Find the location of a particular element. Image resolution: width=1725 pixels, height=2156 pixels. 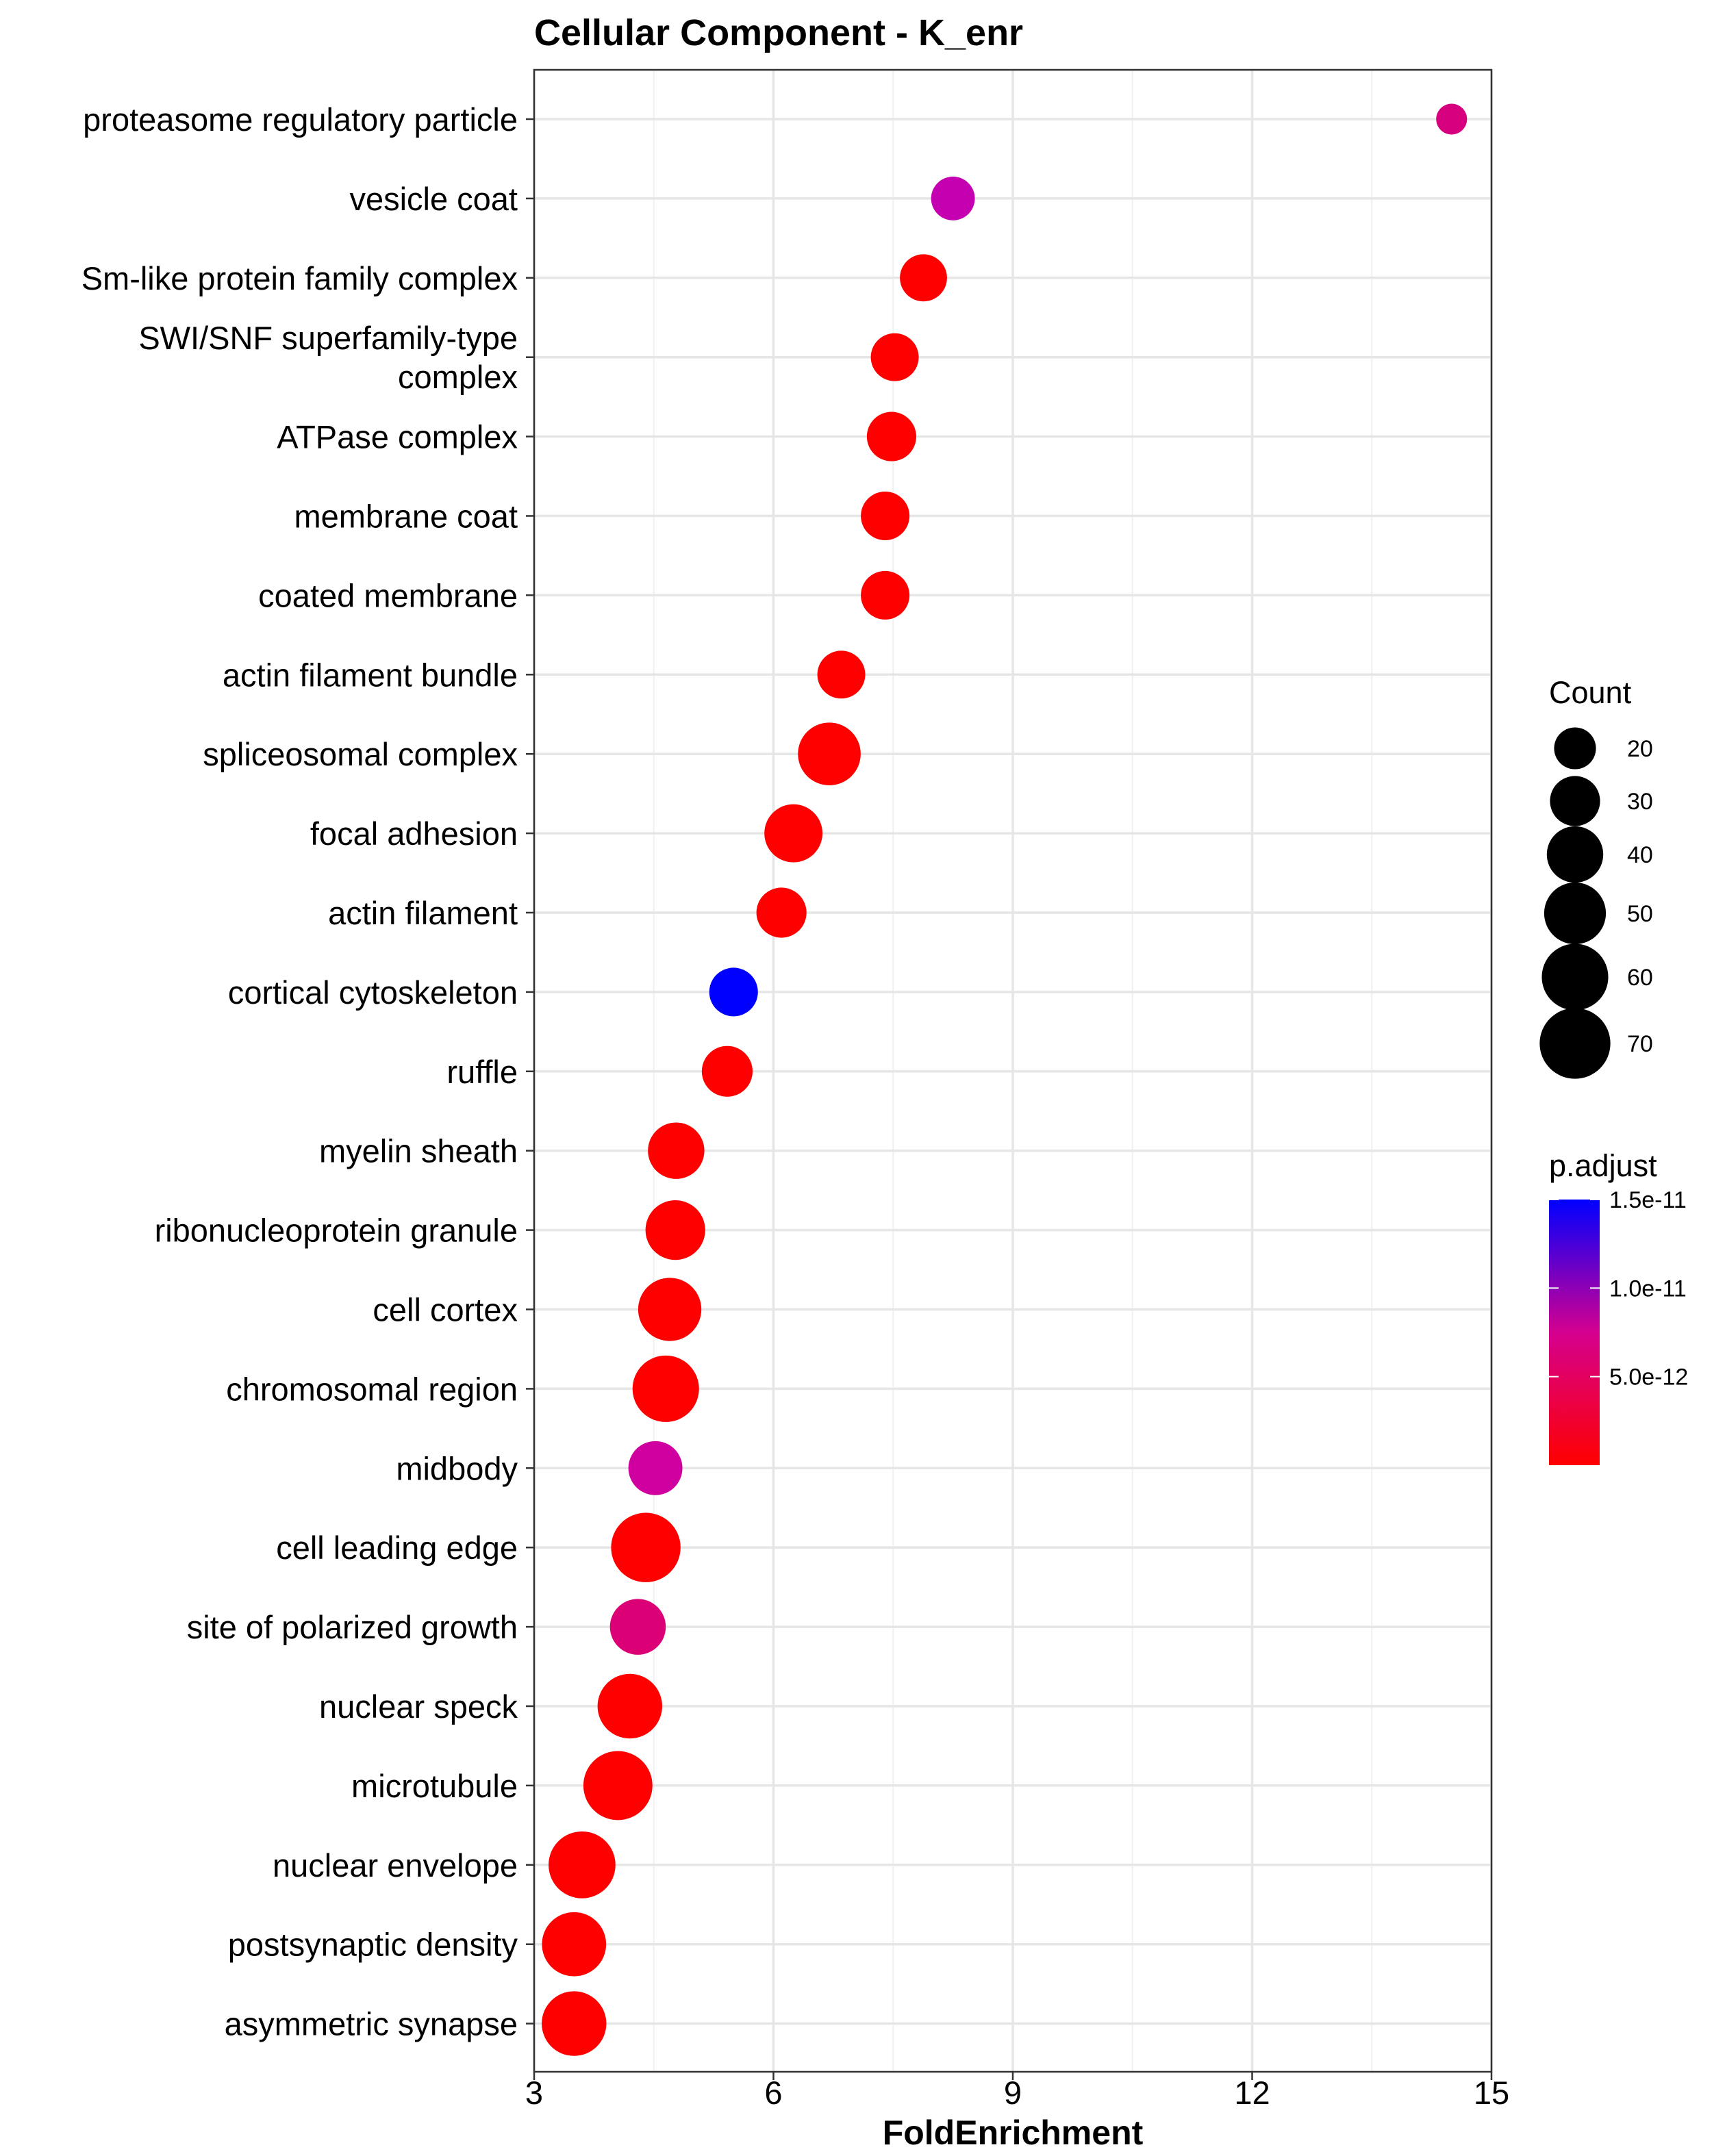

y-tick-label: ribonucleoprotein granule is located at coordinates (336, 1231).